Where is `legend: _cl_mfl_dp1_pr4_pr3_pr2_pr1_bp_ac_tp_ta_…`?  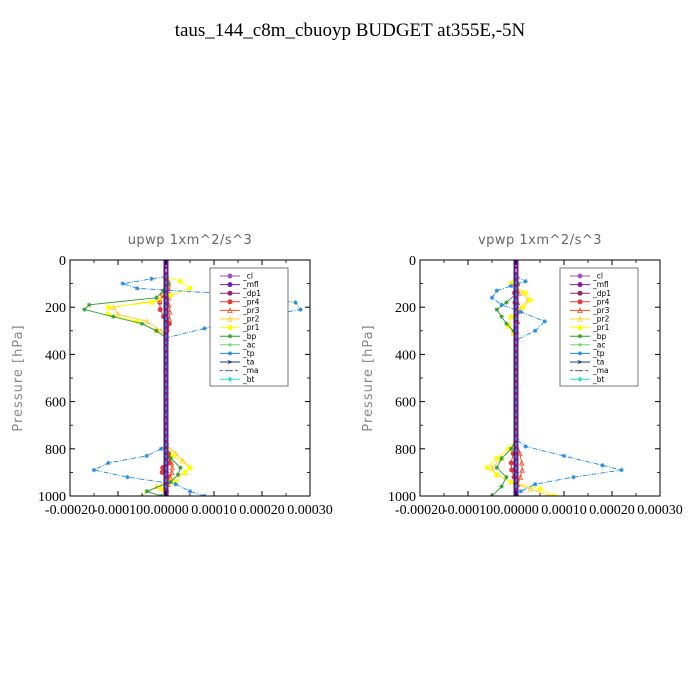
legend: _cl_mfl_dp1_pr4_pr3_pr2_pr1_bp_ac_tp_ta_… is located at coordinates (249, 327).